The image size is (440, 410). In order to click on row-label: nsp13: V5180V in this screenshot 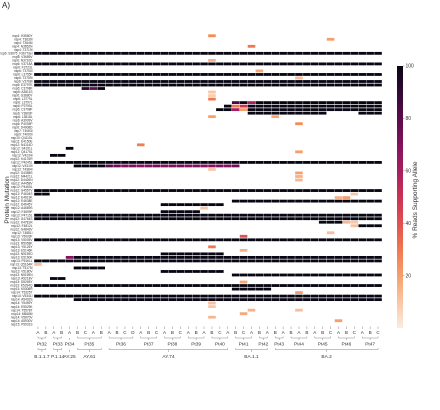, I will do `click(22, 272)`.